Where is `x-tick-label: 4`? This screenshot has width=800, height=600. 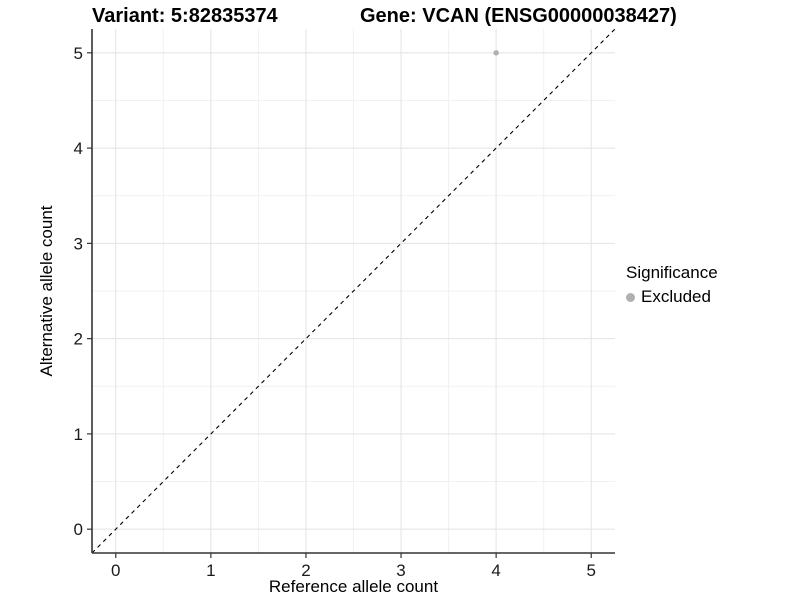 x-tick-label: 4 is located at coordinates (495, 570).